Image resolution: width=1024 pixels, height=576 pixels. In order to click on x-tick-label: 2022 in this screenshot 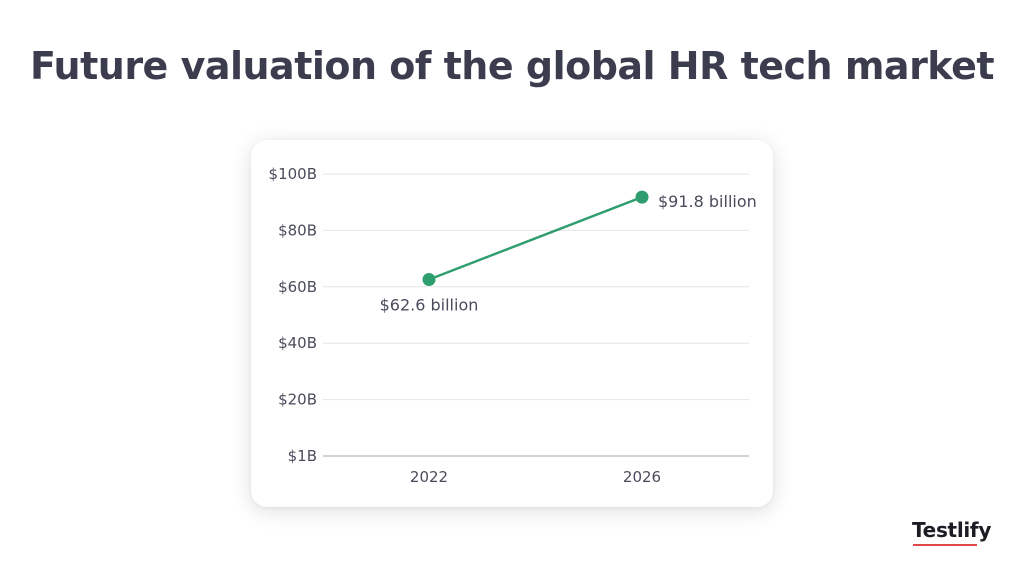, I will do `click(429, 477)`.